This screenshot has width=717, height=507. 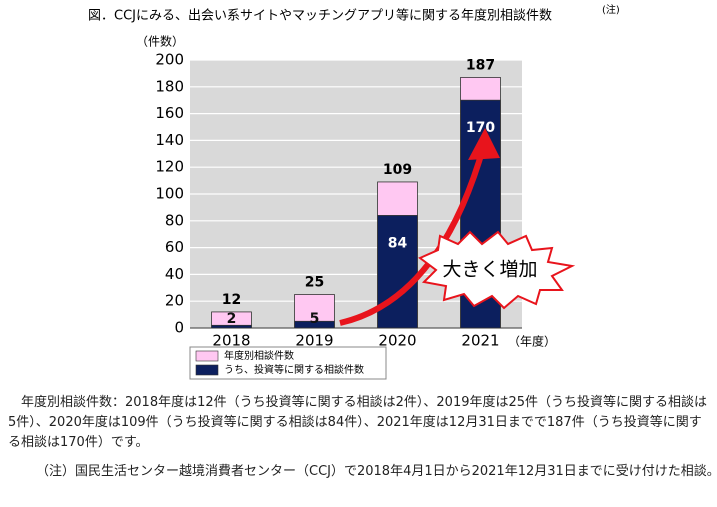 What do you see at coordinates (231, 300) in the screenshot?
I see `value-label: 12` at bounding box center [231, 300].